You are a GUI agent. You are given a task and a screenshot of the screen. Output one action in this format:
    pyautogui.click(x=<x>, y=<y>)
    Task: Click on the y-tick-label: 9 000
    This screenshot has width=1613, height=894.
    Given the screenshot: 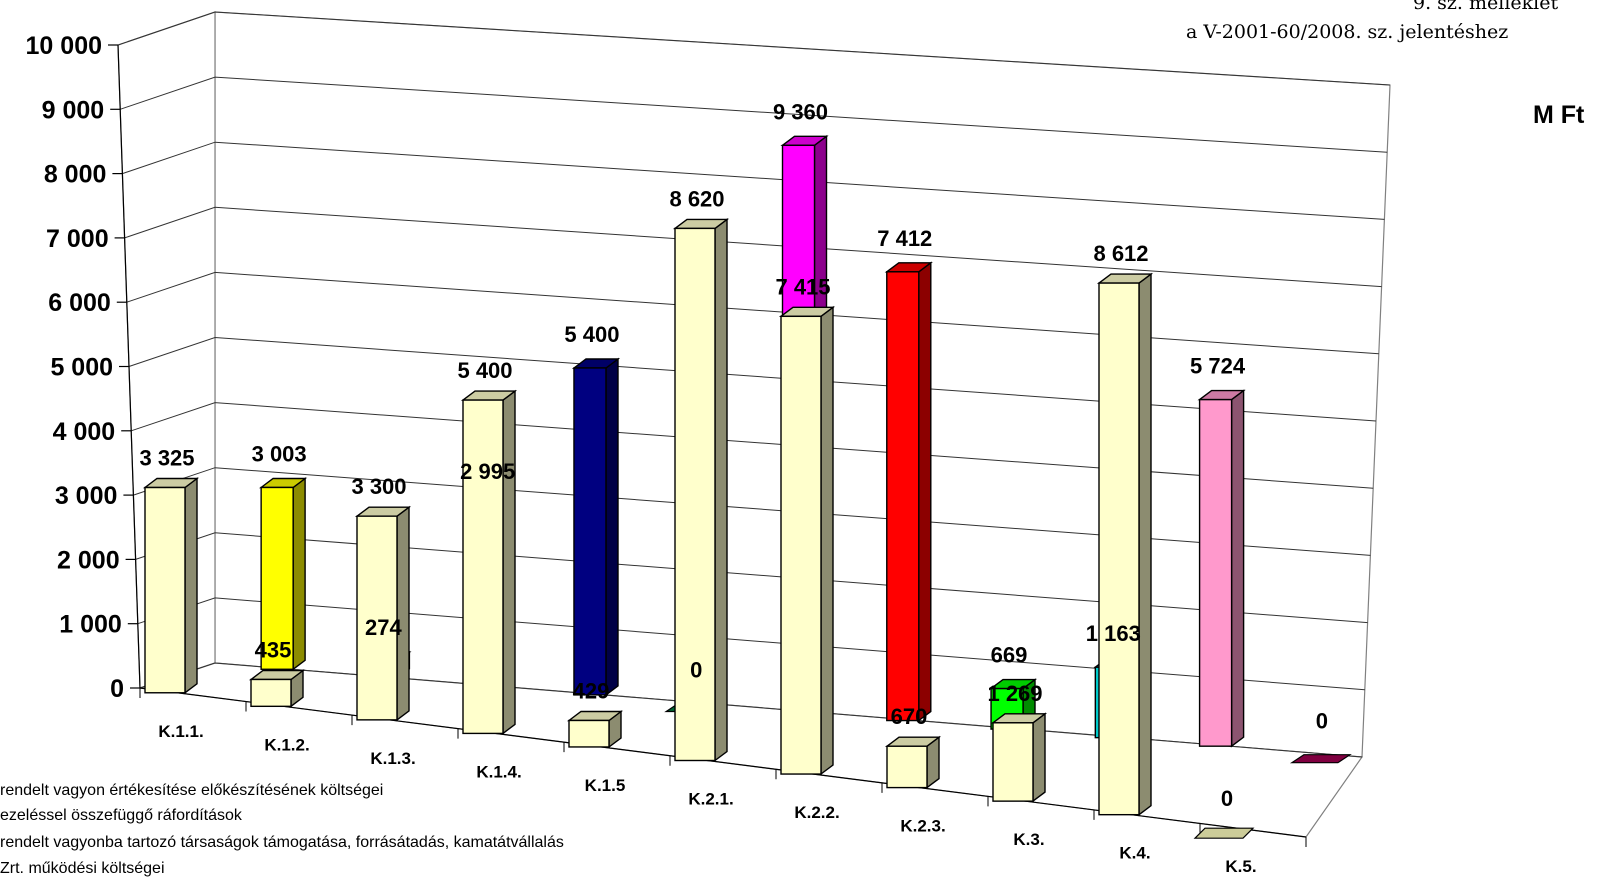 What is the action you would take?
    pyautogui.click(x=73, y=110)
    